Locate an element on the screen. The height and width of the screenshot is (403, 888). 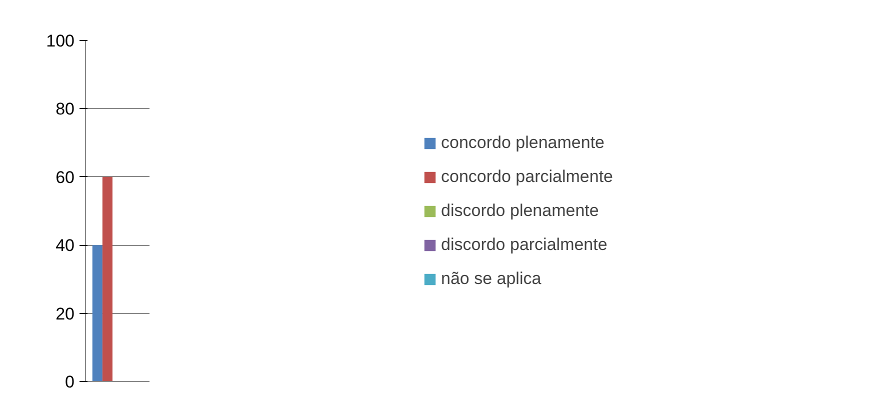
y-tick-label: 0 is located at coordinates (70, 382).